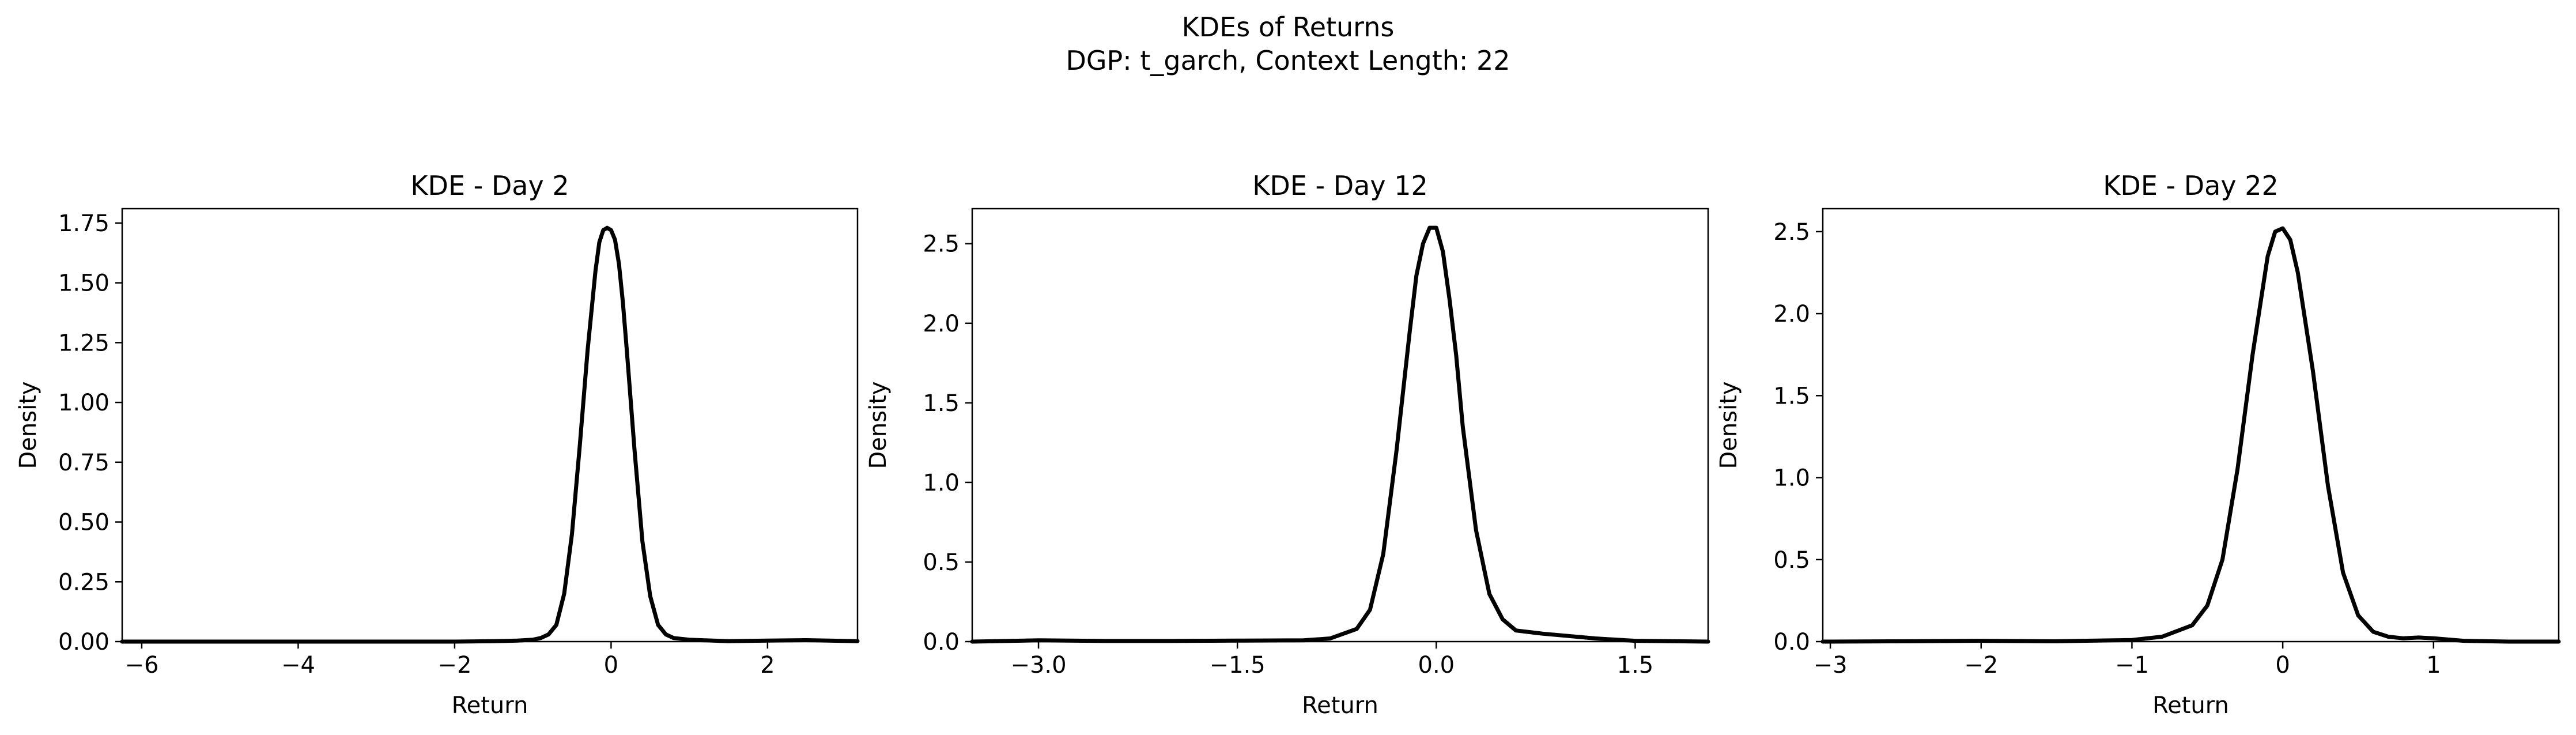 Image resolution: width=2576 pixels, height=735 pixels. What do you see at coordinates (1288, 27) in the screenshot?
I see `figure-title-line-1: KDEs of Returns` at bounding box center [1288, 27].